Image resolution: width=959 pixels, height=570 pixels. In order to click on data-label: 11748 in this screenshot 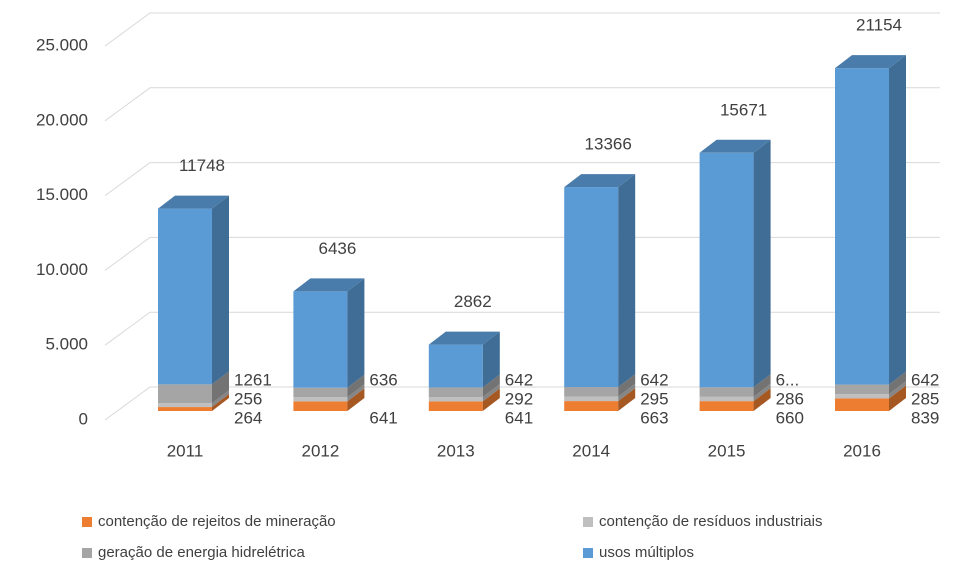, I will do `click(202, 165)`.